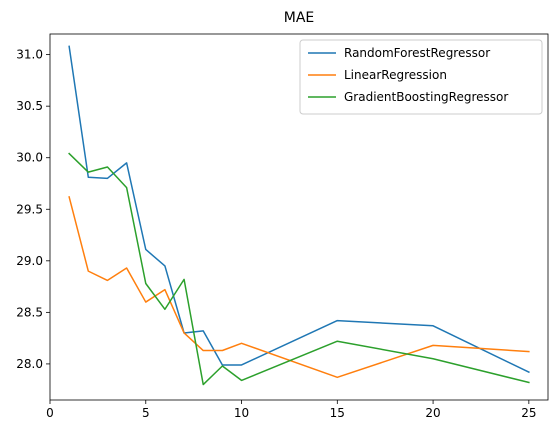 This screenshot has width=556, height=435. I want to click on chart-title: MAE, so click(299, 18).